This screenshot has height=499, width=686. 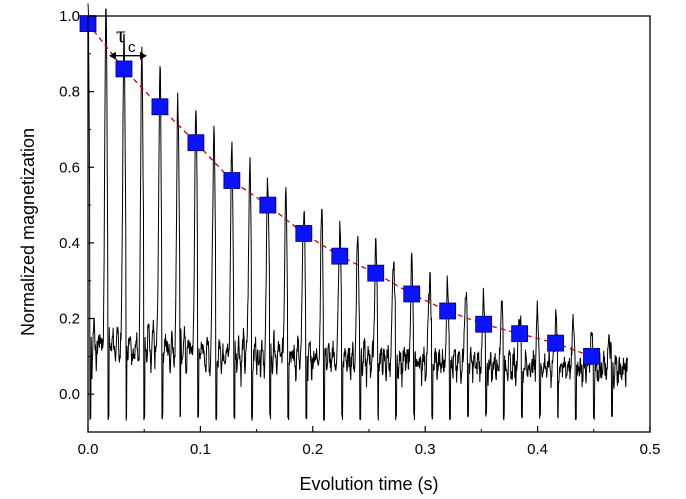 What do you see at coordinates (69, 92) in the screenshot?
I see `y-tick-label: 0.8` at bounding box center [69, 92].